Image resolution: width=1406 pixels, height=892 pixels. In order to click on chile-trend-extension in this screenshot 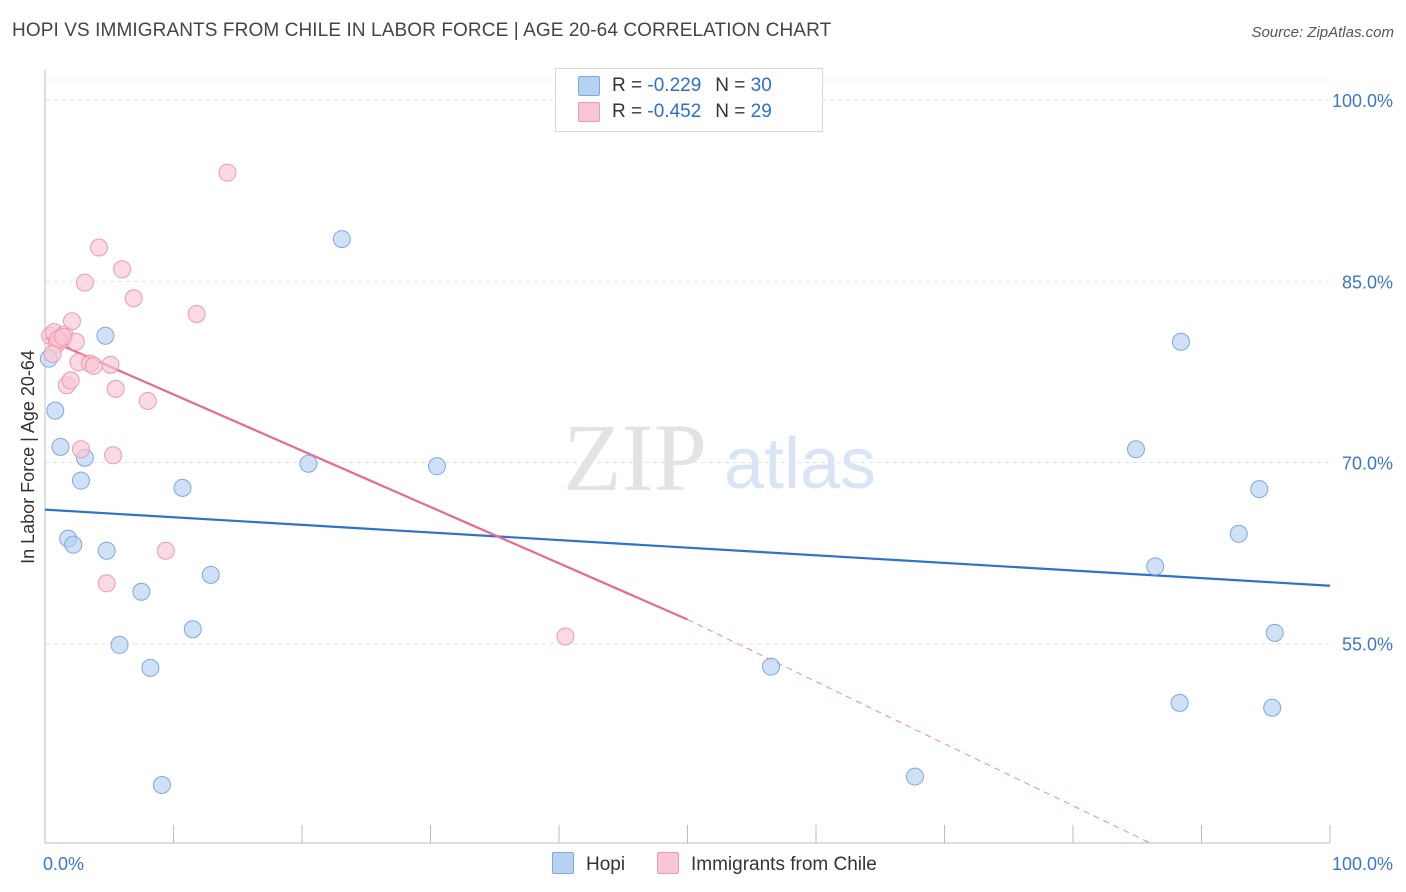, I will do `click(919, 731)`.